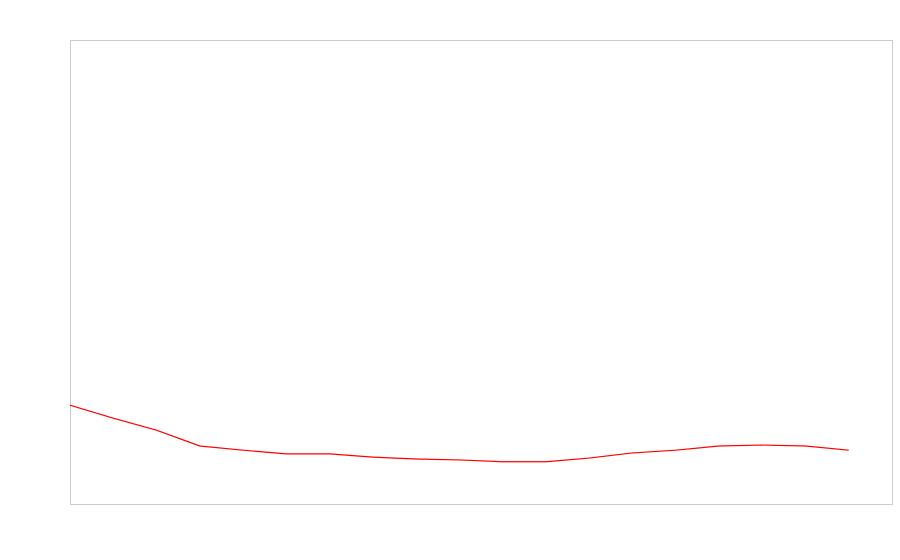 This screenshot has height=560, width=900. Describe the element at coordinates (459, 433) in the screenshot. I see `line-series` at that location.